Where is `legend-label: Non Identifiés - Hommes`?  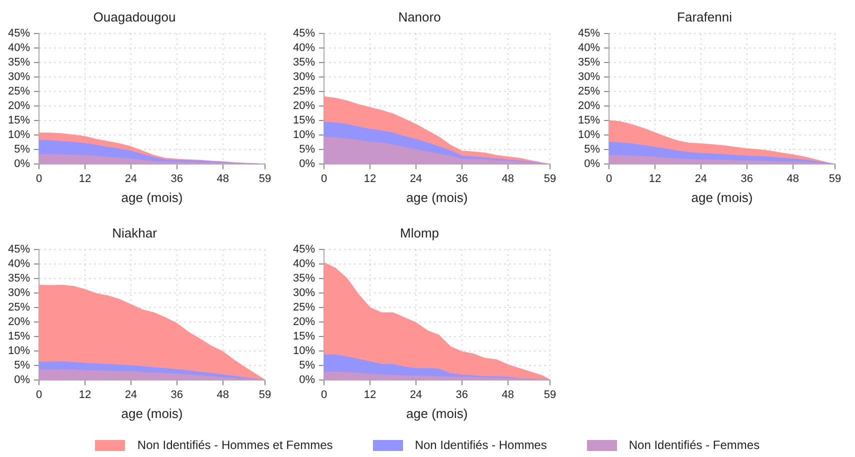 legend-label: Non Identifiés - Hommes is located at coordinates (480, 445).